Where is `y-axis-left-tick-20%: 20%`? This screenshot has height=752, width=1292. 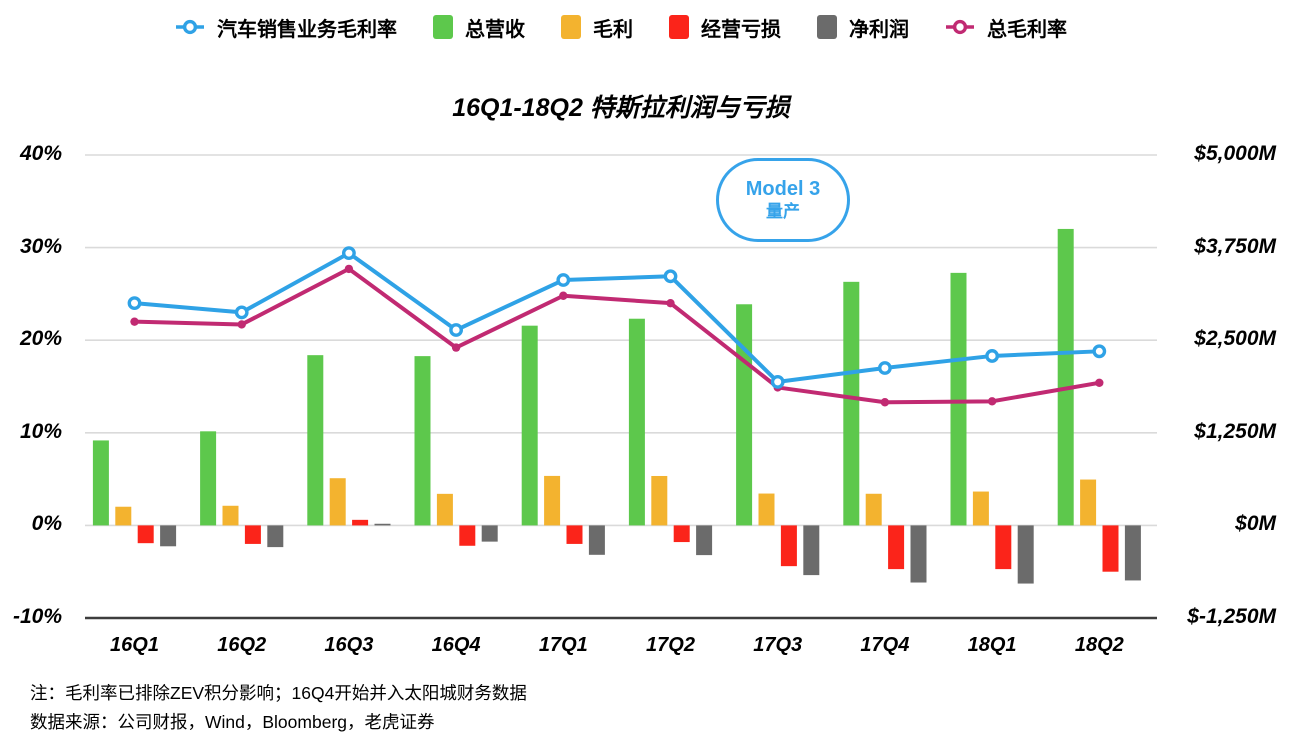
y-axis-left-tick-20%: 20% is located at coordinates (40, 339).